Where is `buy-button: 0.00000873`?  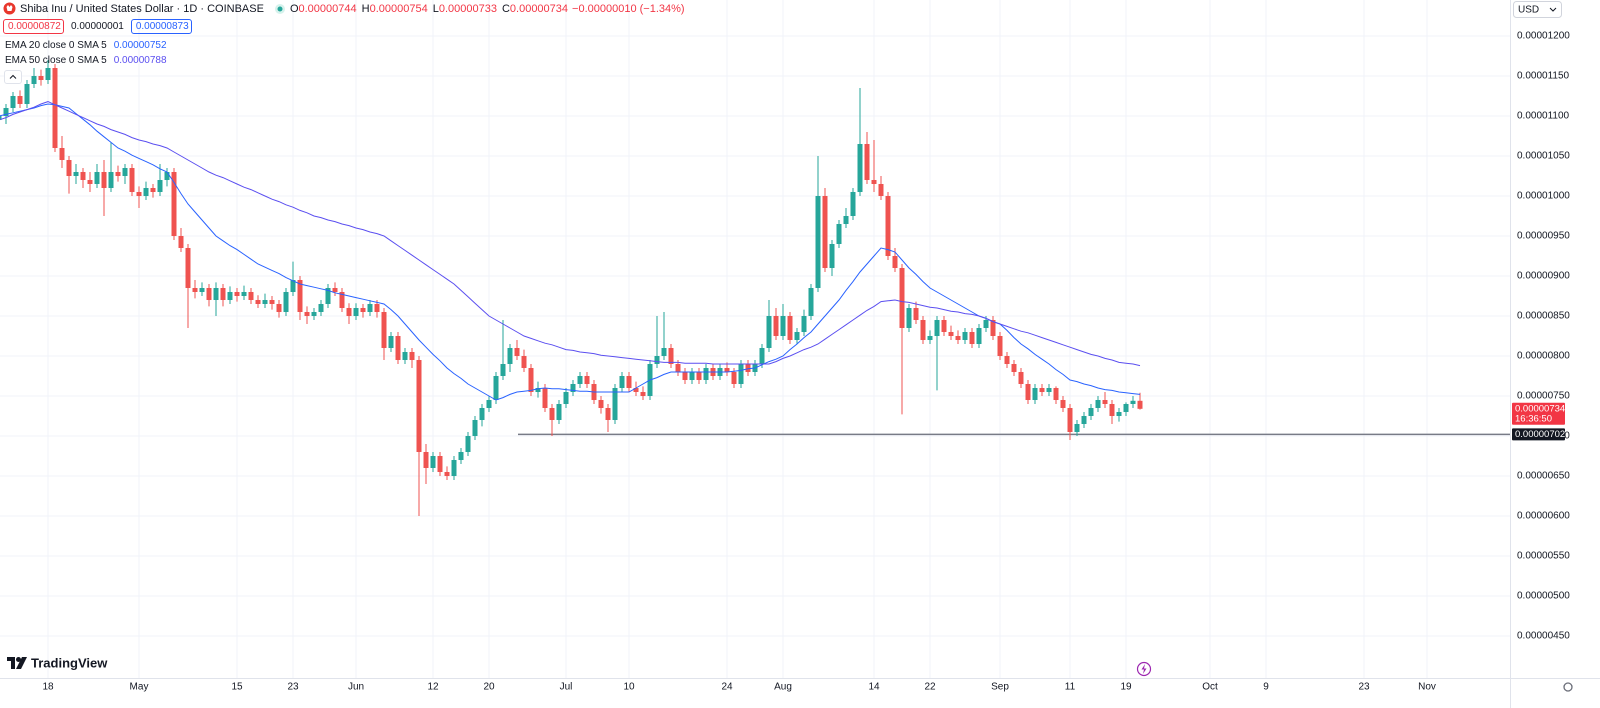 buy-button: 0.00000873 is located at coordinates (161, 26).